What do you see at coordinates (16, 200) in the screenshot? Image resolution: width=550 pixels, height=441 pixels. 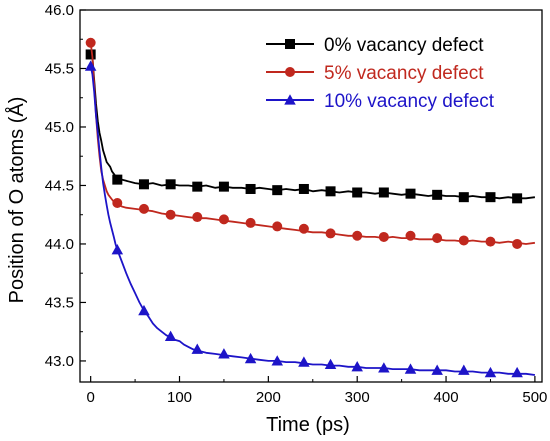 I see `y-axis-title: Position of O atoms (Å)` at bounding box center [16, 200].